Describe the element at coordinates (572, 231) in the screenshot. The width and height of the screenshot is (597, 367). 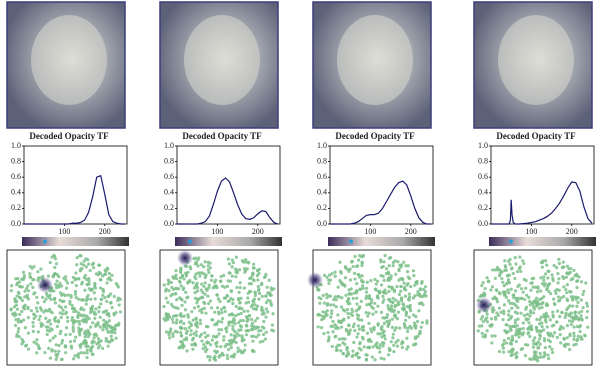
I see `x-tick-label: 200` at that location.